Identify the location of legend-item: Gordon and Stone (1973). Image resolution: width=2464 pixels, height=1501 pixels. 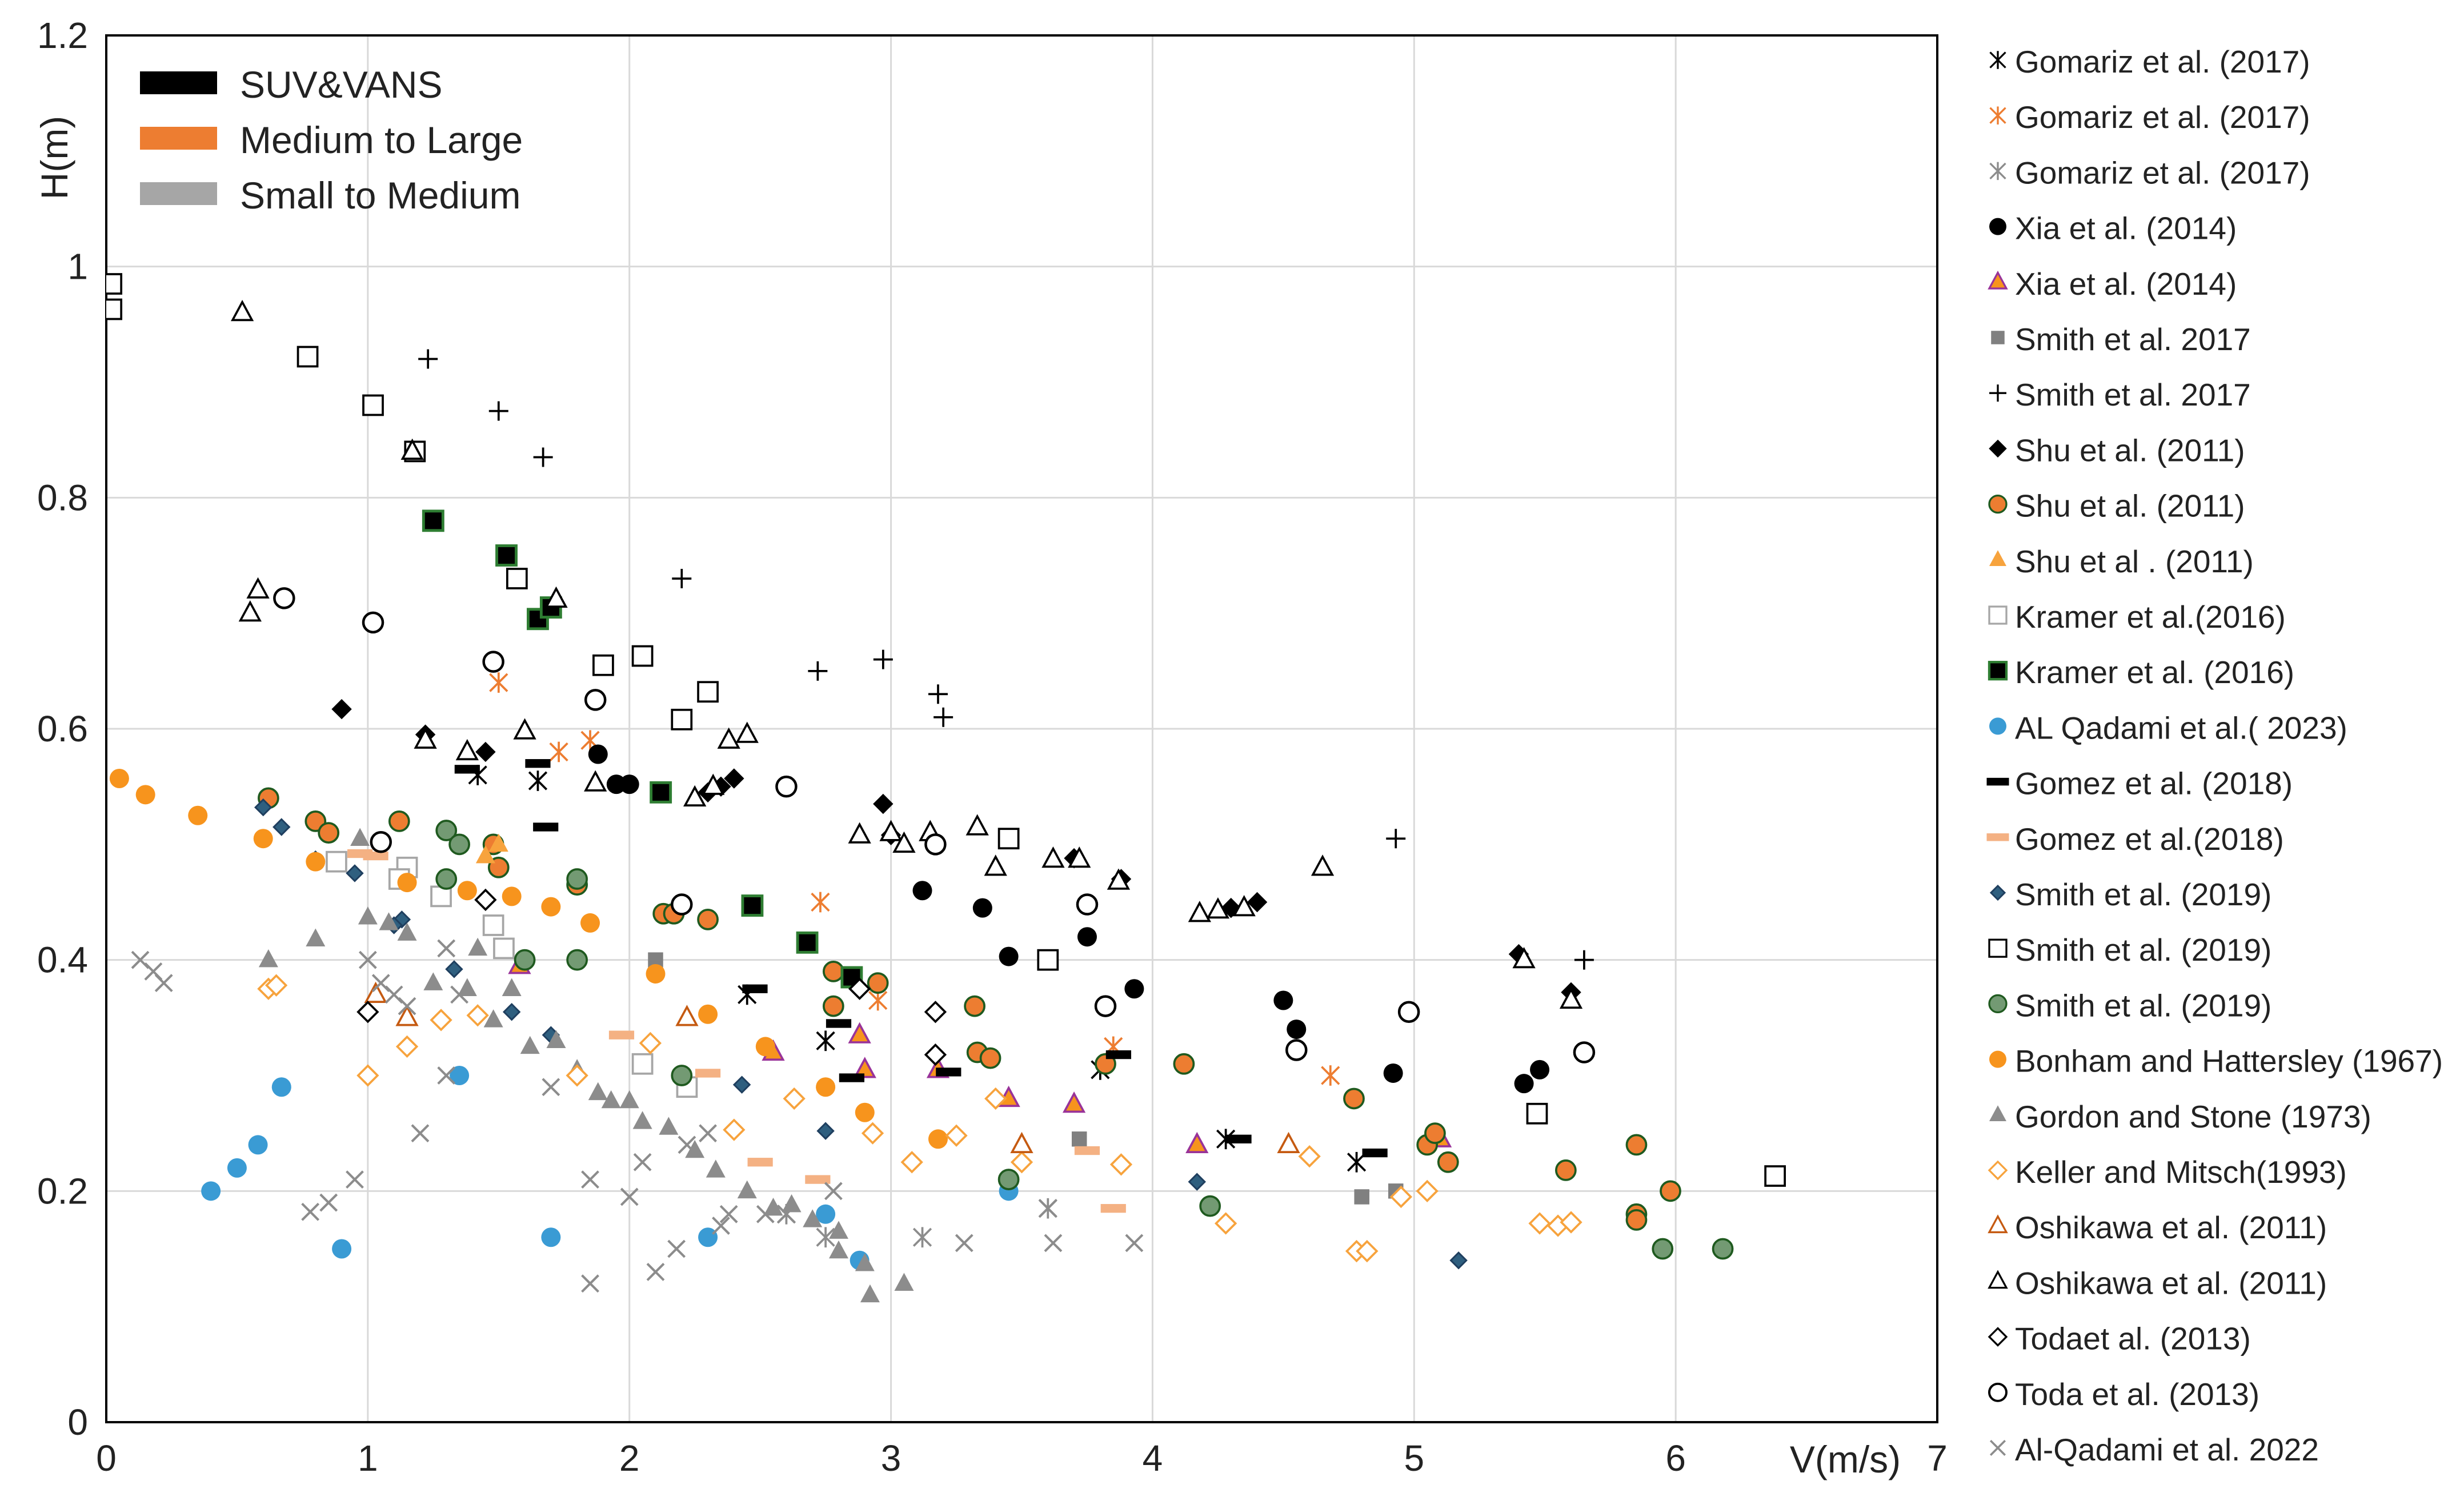
(2180, 1116).